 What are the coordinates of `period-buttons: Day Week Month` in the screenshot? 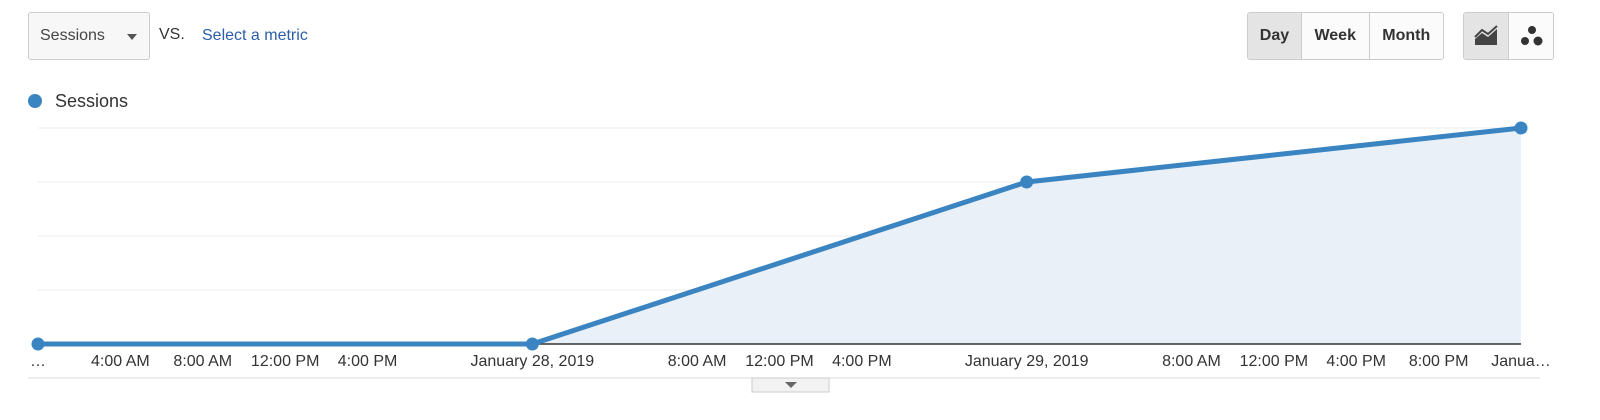 It's located at (1345, 36).